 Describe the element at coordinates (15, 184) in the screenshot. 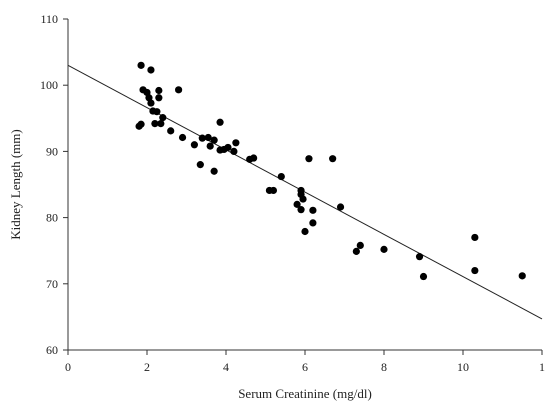

I see `y-axis-label: Kidney Length (mm)` at that location.